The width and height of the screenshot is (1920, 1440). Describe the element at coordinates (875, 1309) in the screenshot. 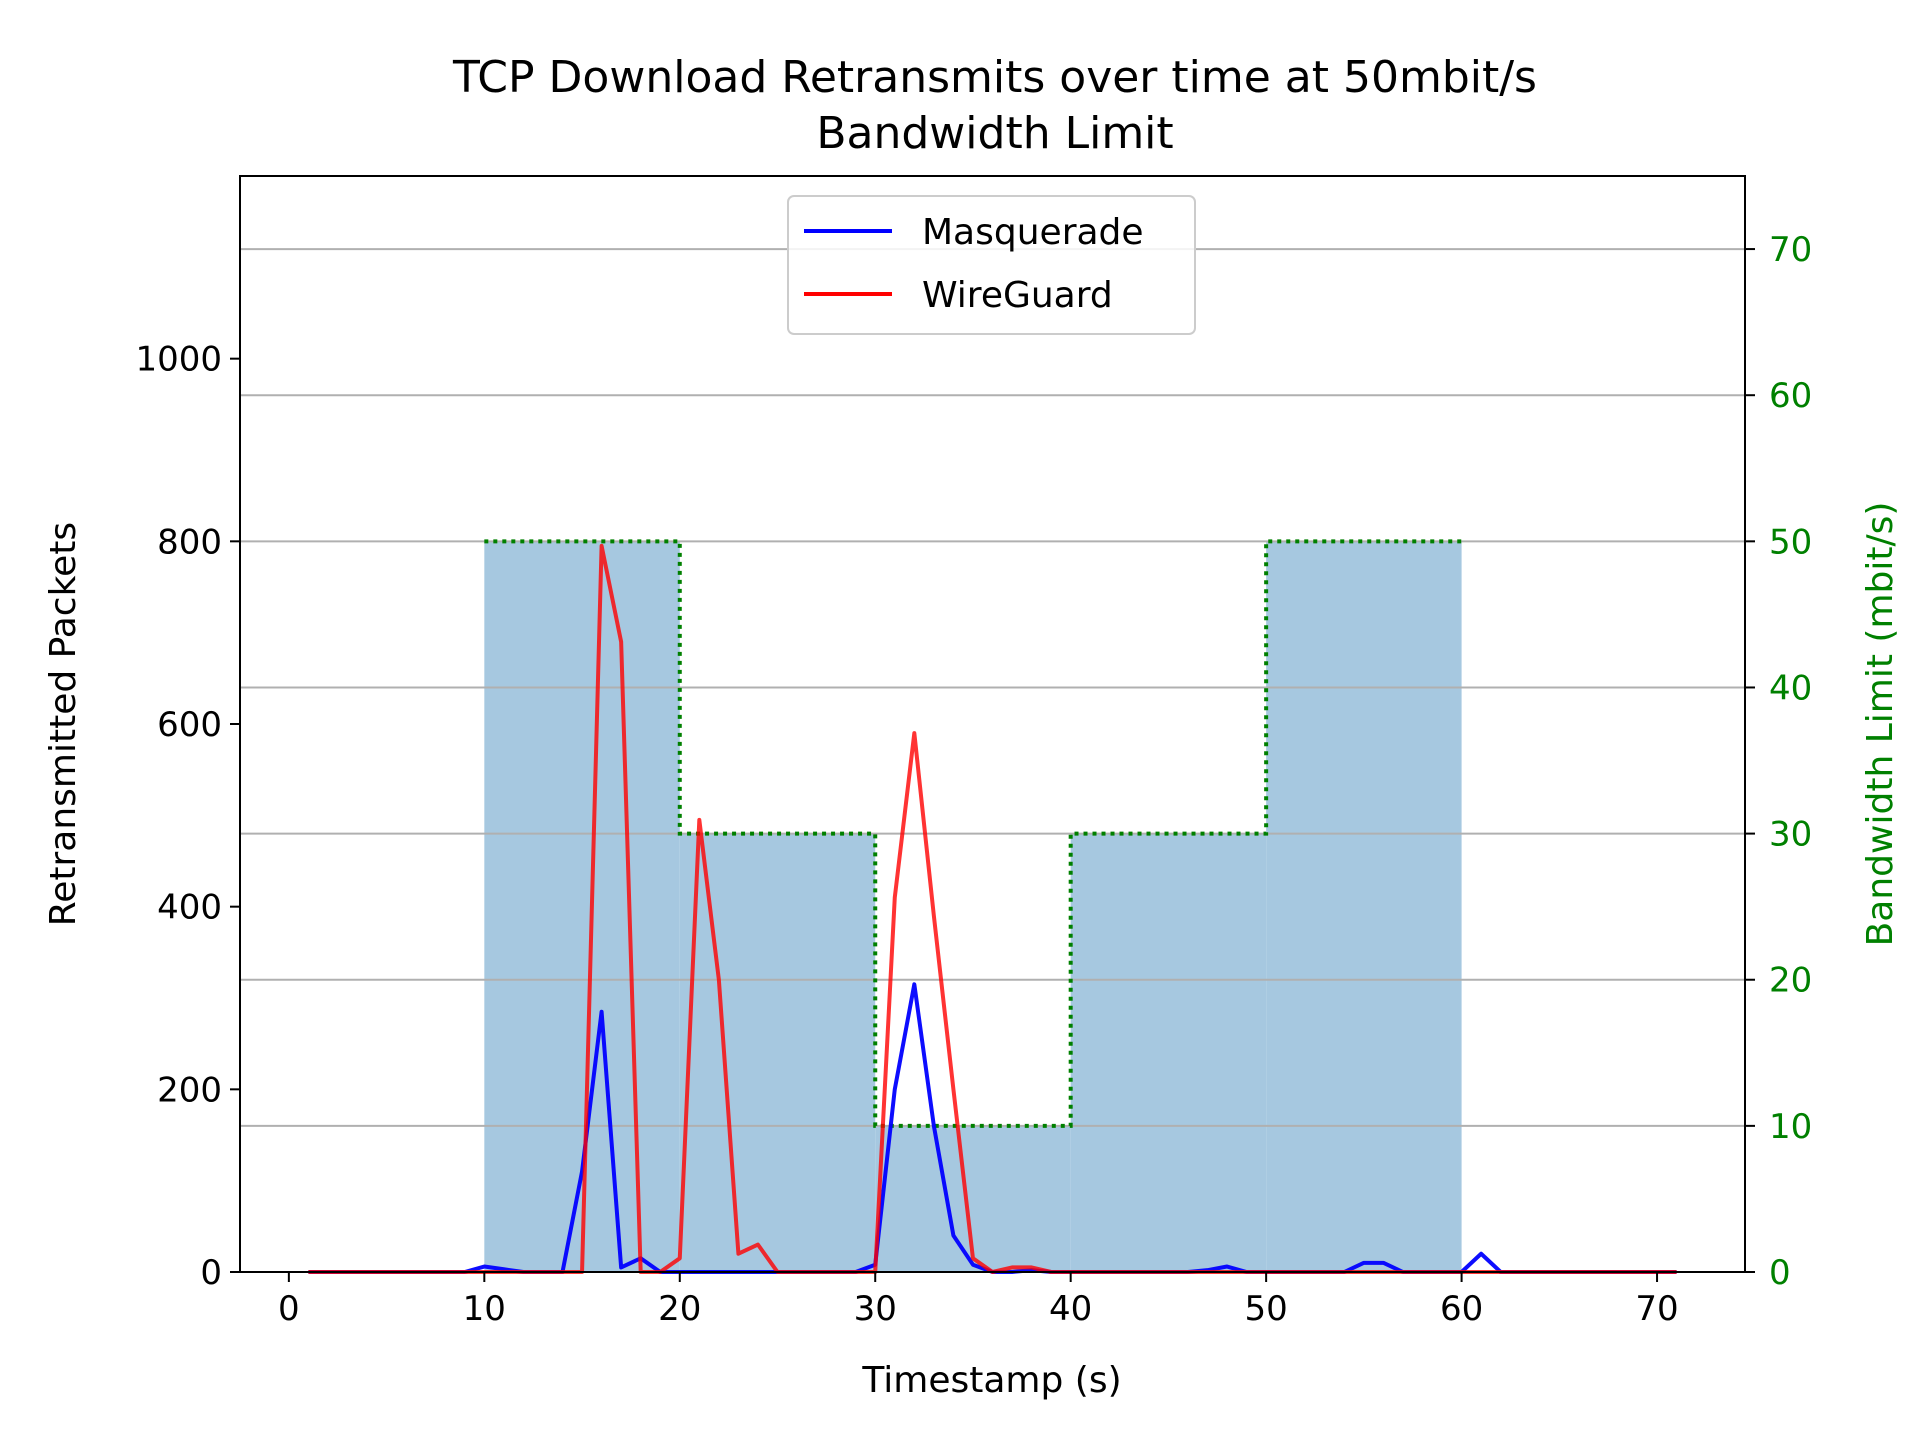

I see `x-tick-label-30: 30` at that location.